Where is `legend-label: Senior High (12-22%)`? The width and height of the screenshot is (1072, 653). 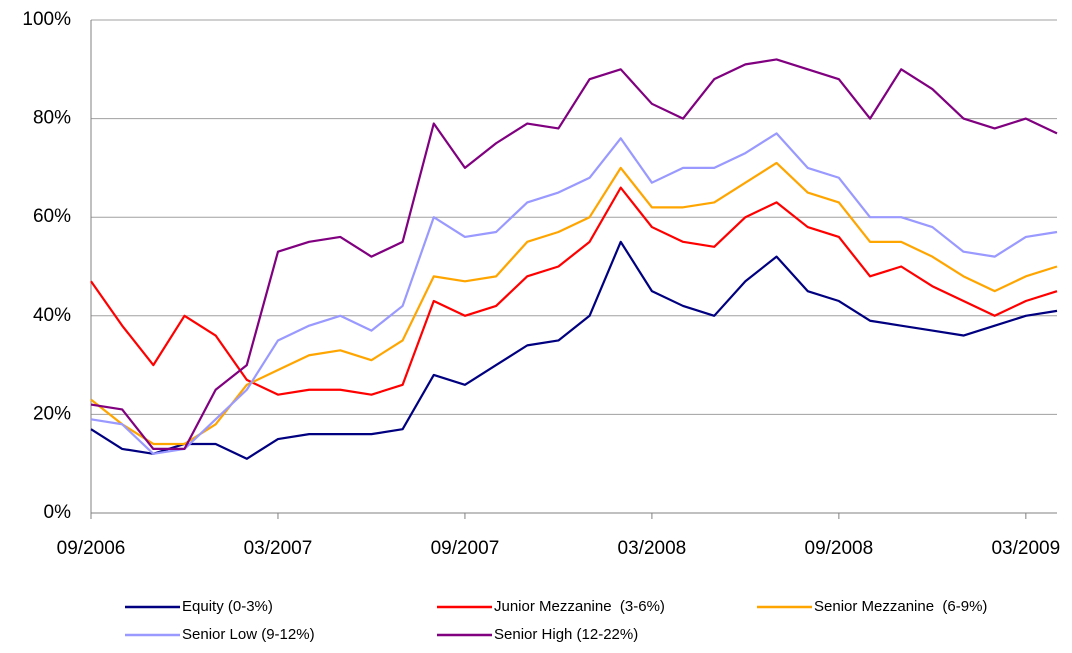
legend-label: Senior High (12-22%) is located at coordinates (566, 634).